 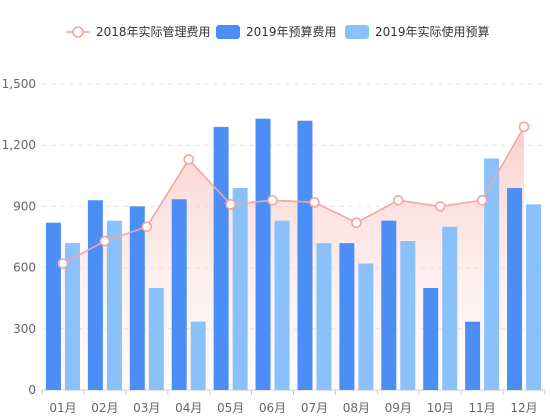 I want to click on x-tick-label: 08月, so click(x=356, y=408).